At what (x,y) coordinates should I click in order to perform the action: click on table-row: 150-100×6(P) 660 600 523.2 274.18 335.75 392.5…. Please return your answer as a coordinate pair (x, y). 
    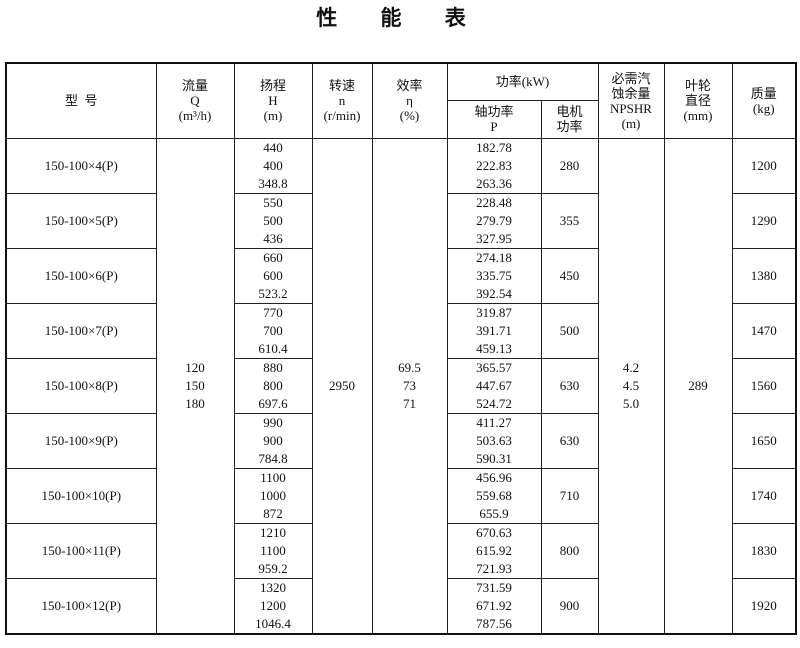
    Looking at the image, I should click on (401, 275).